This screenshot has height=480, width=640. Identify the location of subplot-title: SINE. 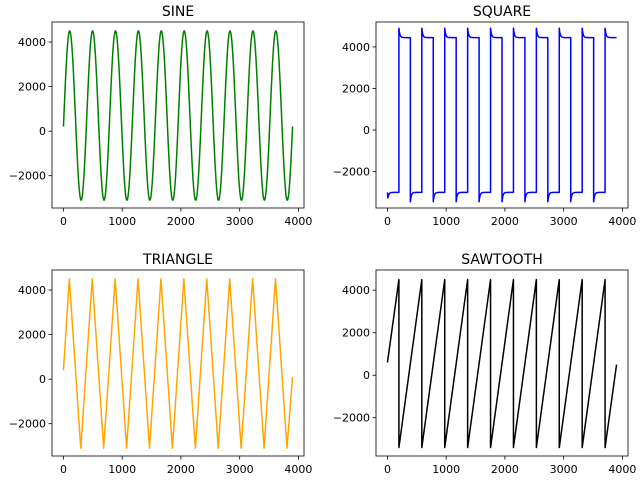
(178, 12).